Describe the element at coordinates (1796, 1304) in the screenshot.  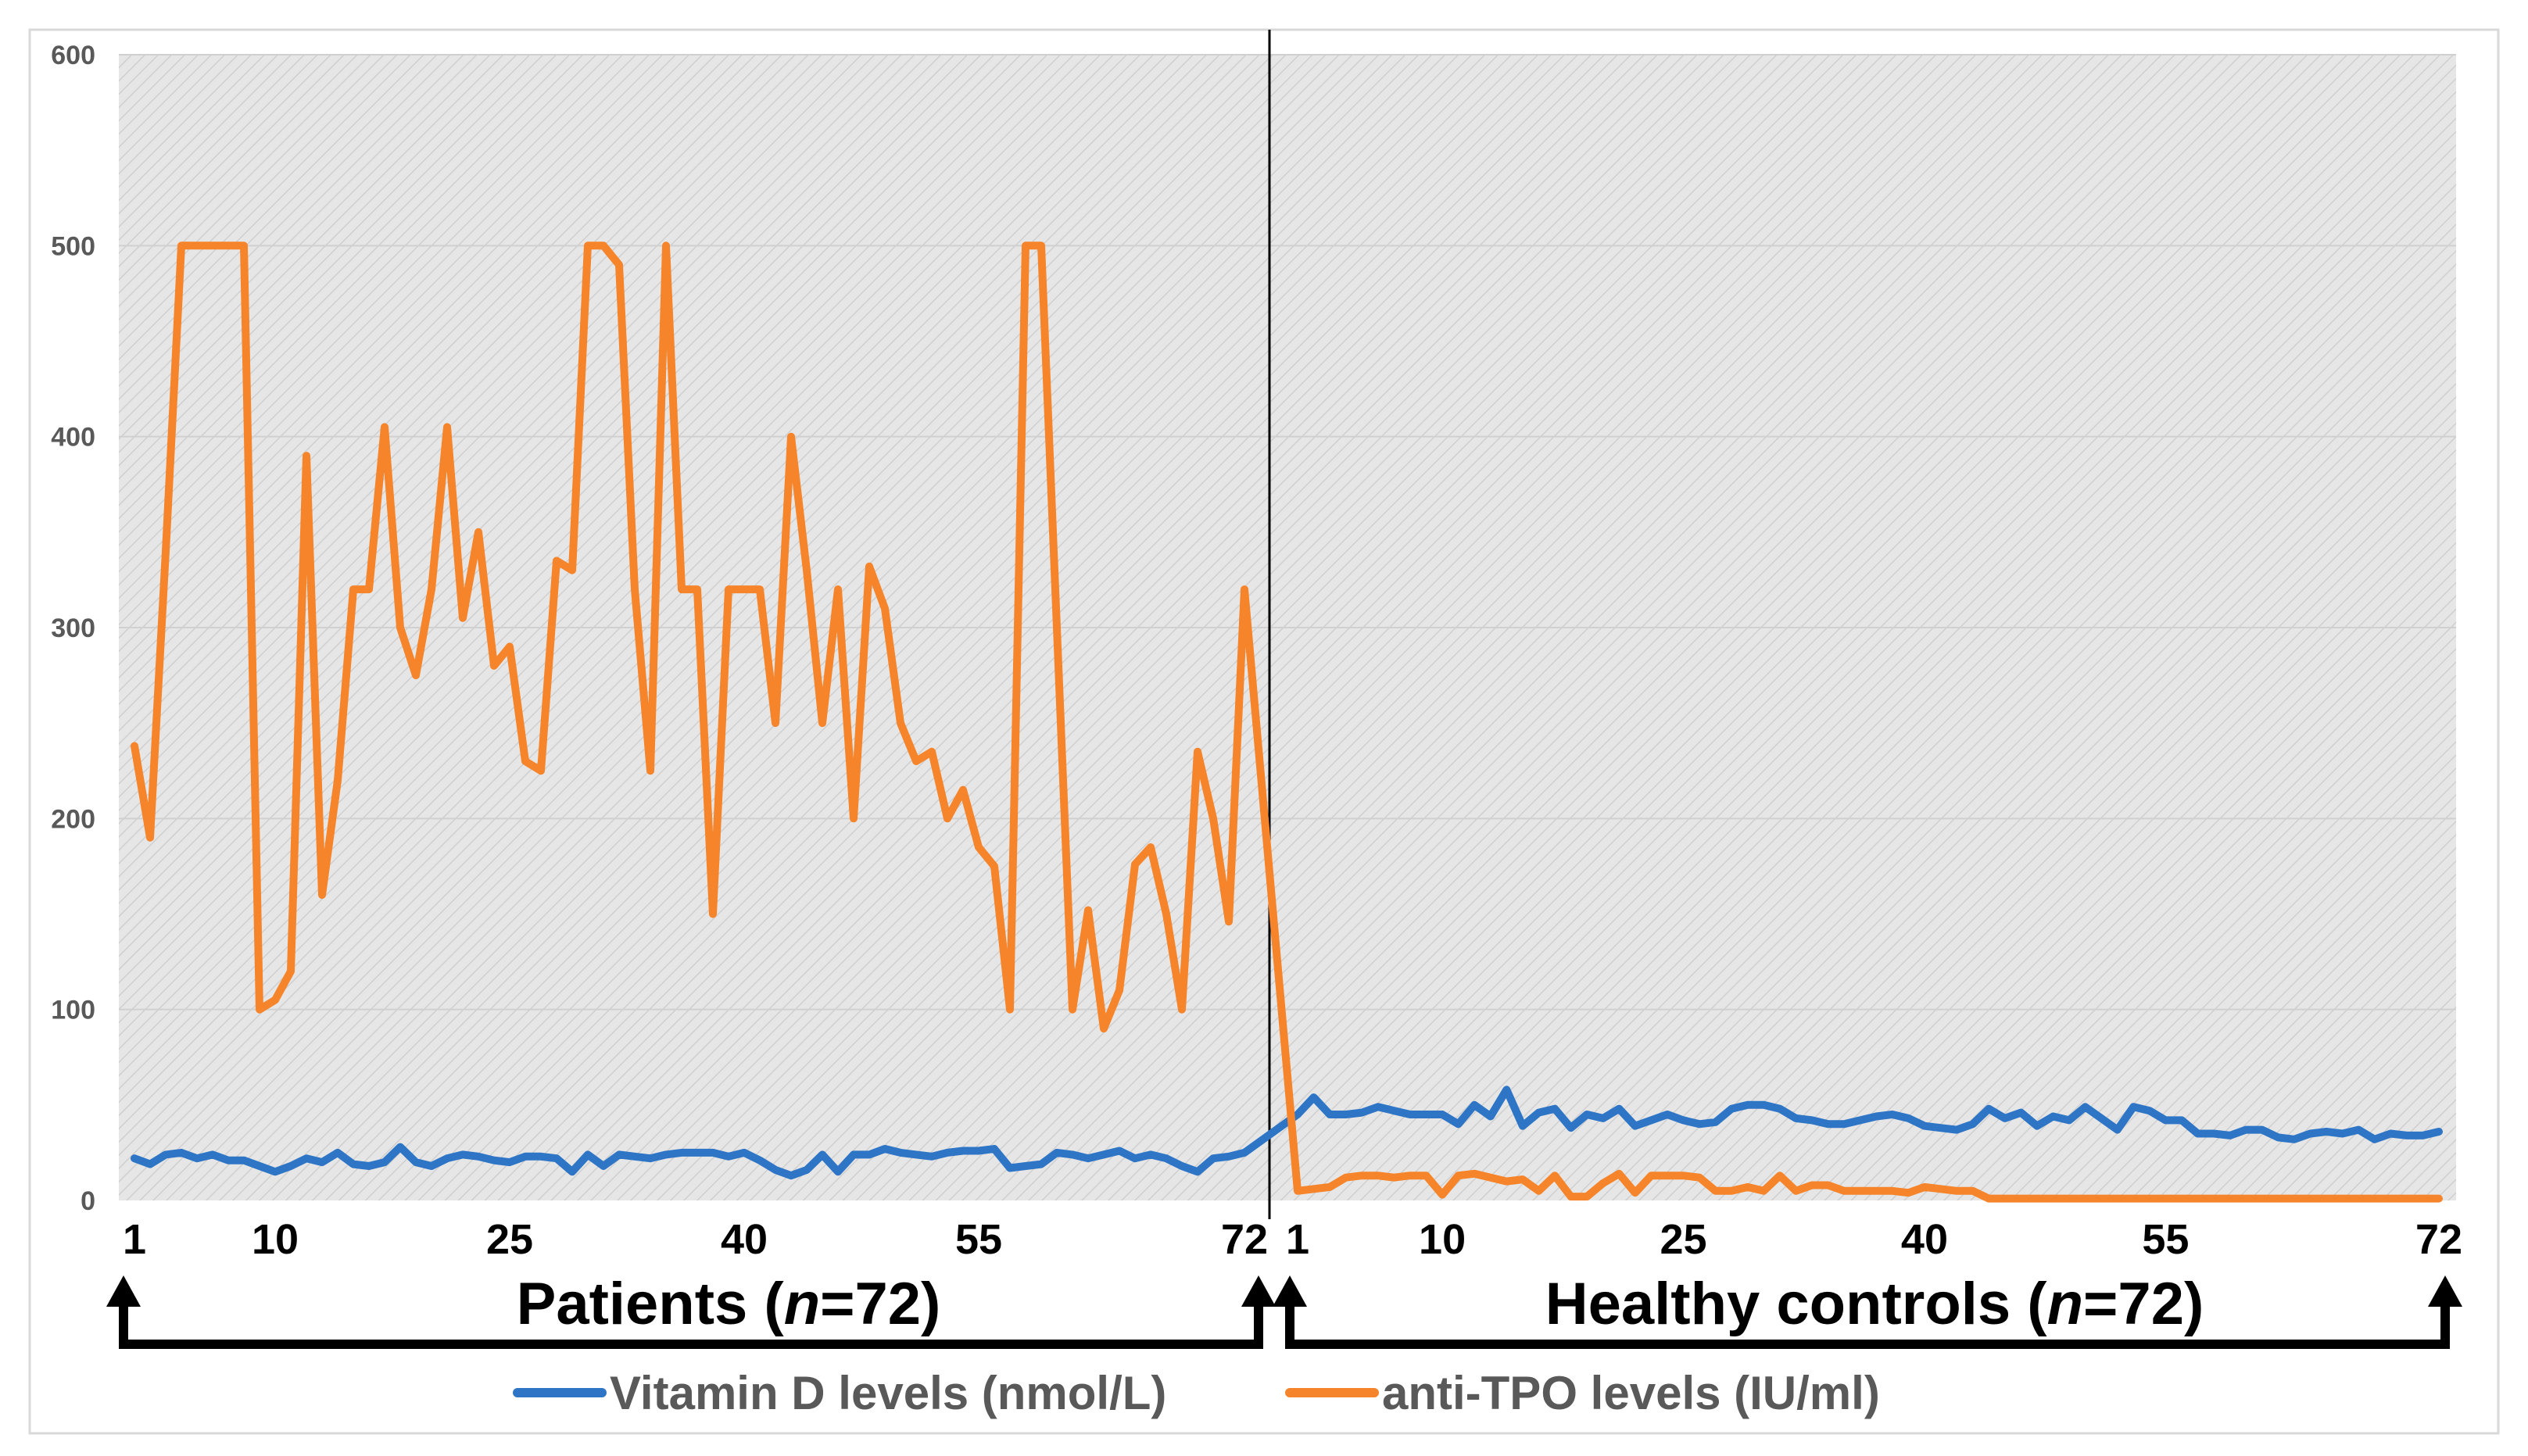
I see `group-label-prefix: Healthy controls (` at that location.